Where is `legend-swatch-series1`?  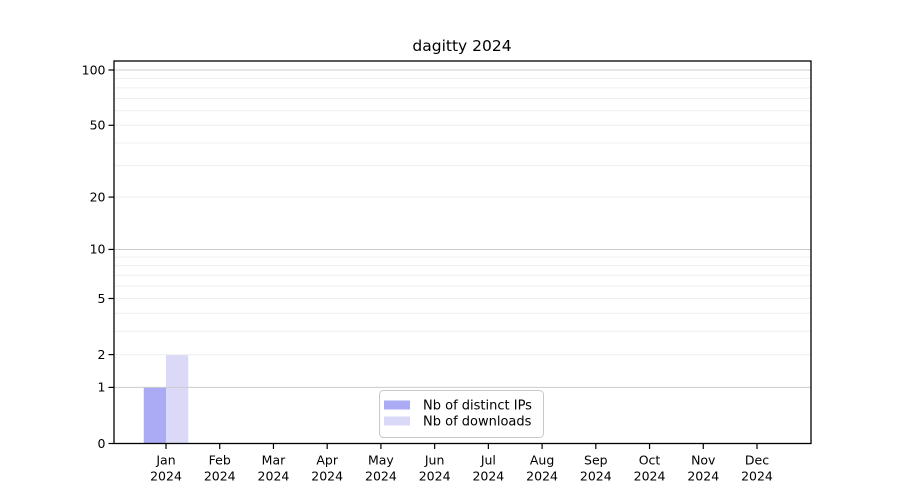 legend-swatch-series1 is located at coordinates (397, 421).